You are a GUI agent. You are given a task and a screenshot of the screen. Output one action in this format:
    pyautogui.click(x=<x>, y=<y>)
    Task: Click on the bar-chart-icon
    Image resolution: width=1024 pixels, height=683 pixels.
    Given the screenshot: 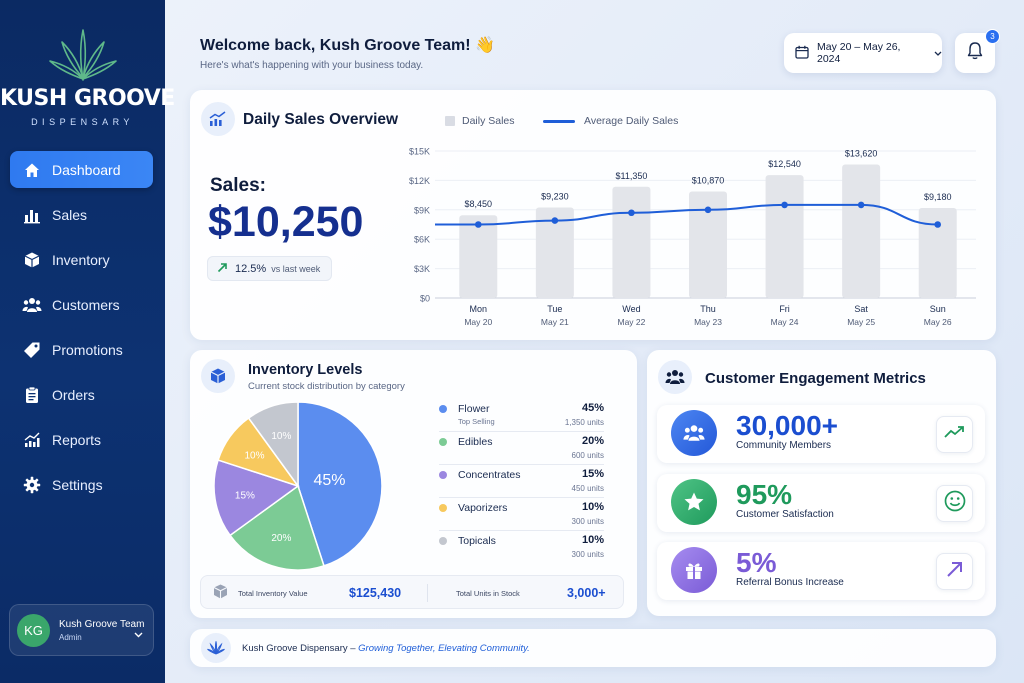 What is the action you would take?
    pyautogui.click(x=32, y=215)
    